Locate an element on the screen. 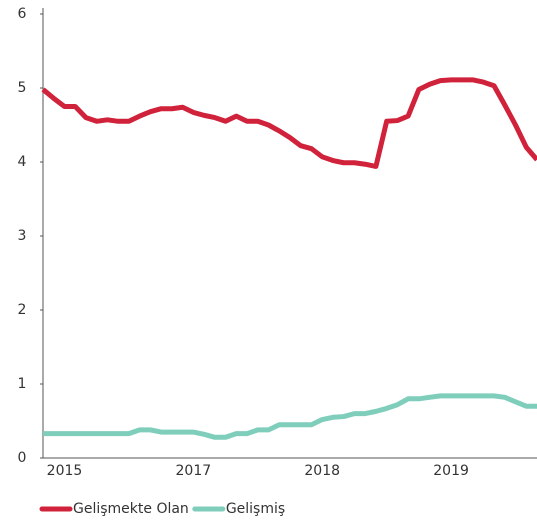  x-tick-label: 2019 is located at coordinates (451, 471).